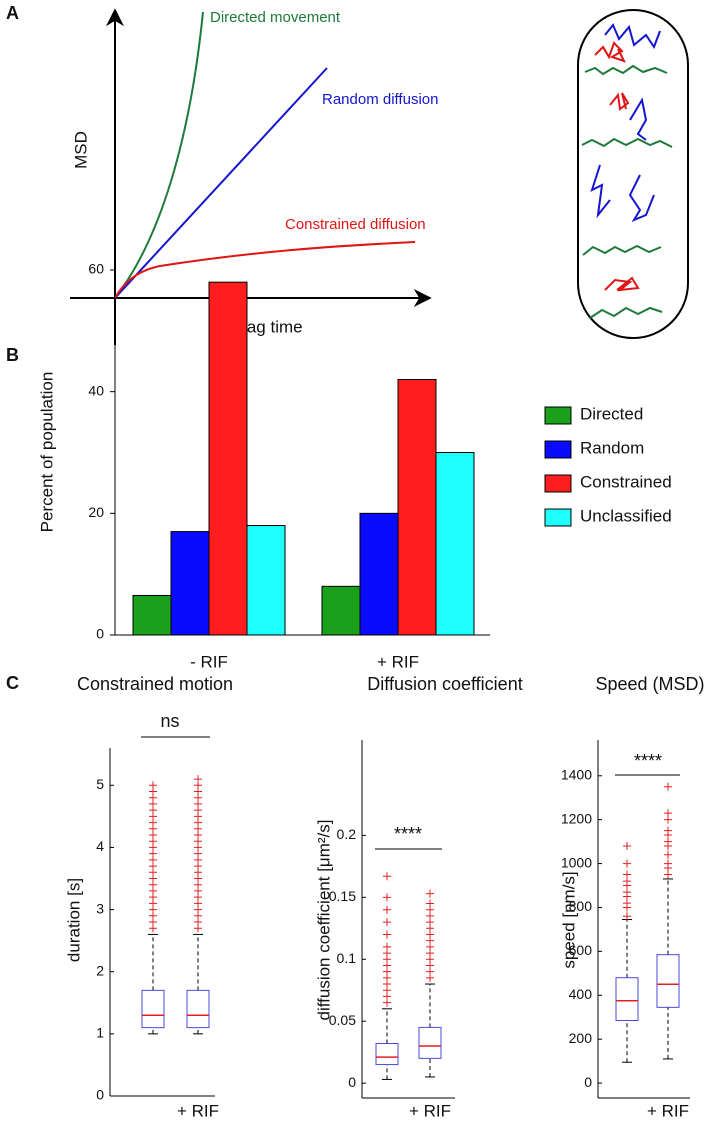  Describe the element at coordinates (627, 171) in the screenshot. I see `cell-tracks` at that location.